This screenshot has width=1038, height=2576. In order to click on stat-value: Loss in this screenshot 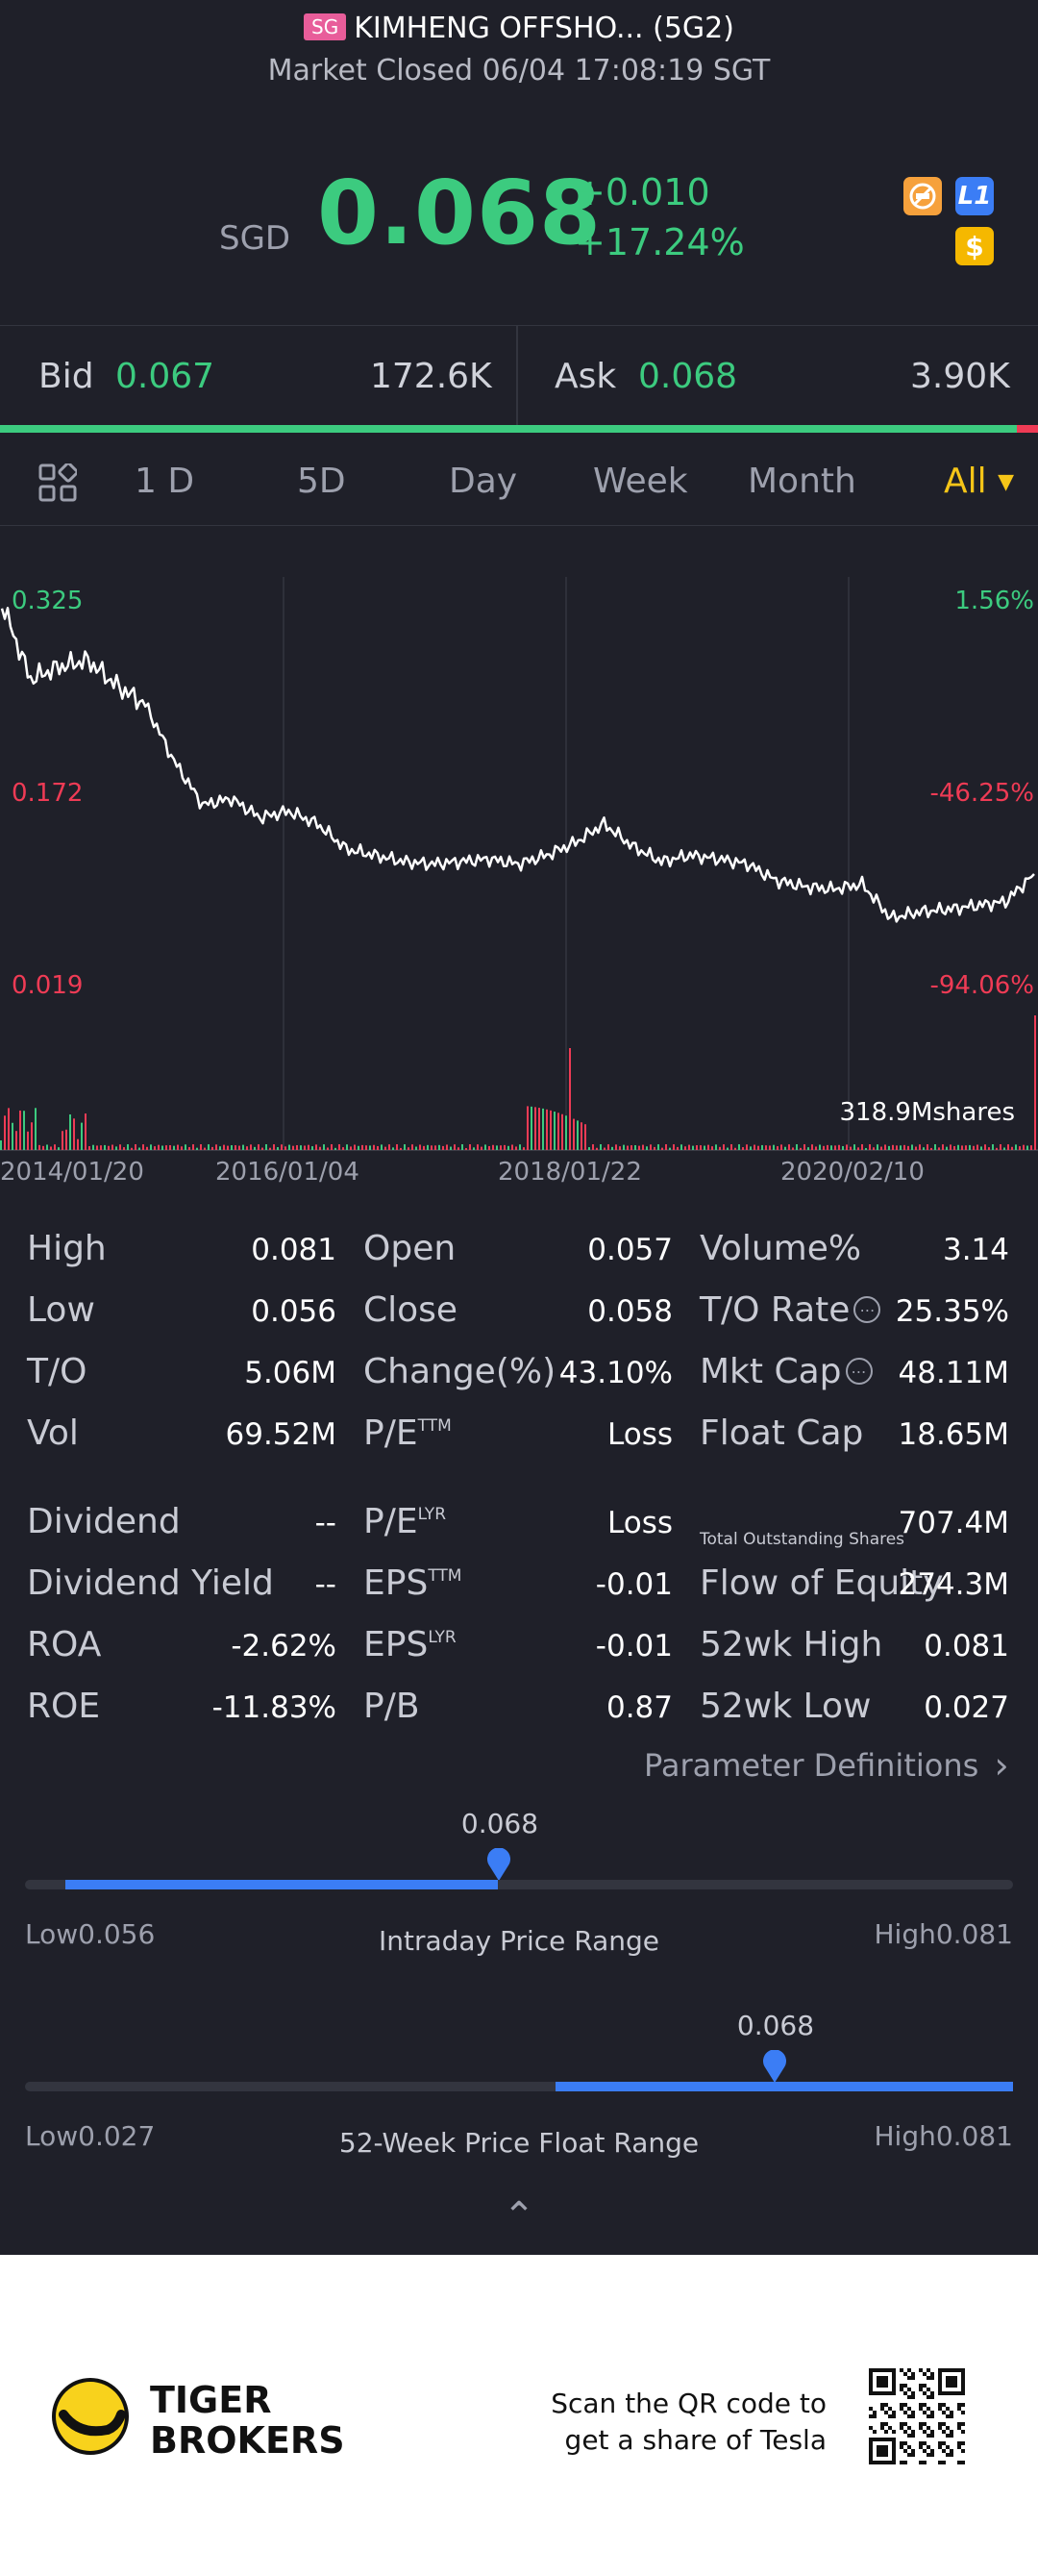, I will do `click(640, 1434)`.